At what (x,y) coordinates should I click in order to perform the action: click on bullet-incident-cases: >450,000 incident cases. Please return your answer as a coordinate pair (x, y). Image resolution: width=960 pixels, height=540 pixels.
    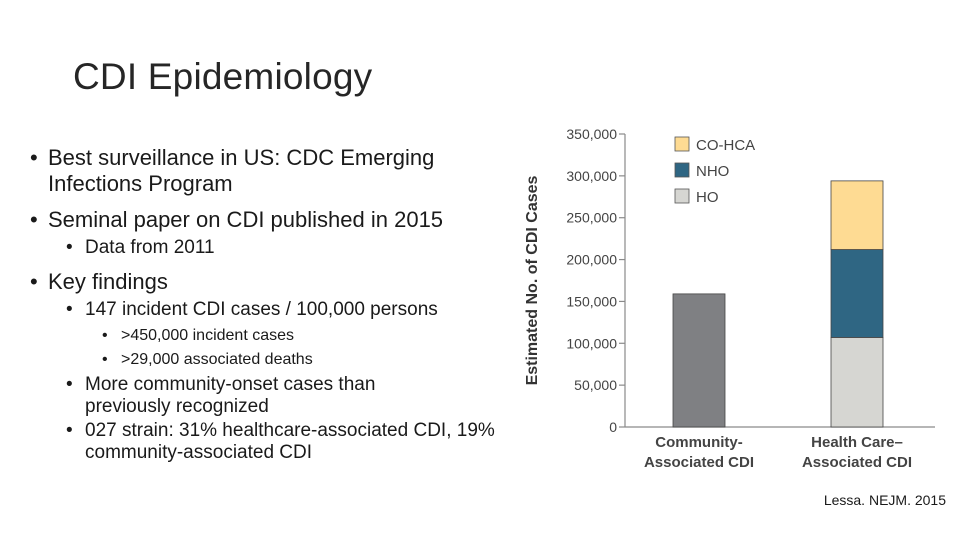
    Looking at the image, I should click on (265, 335).